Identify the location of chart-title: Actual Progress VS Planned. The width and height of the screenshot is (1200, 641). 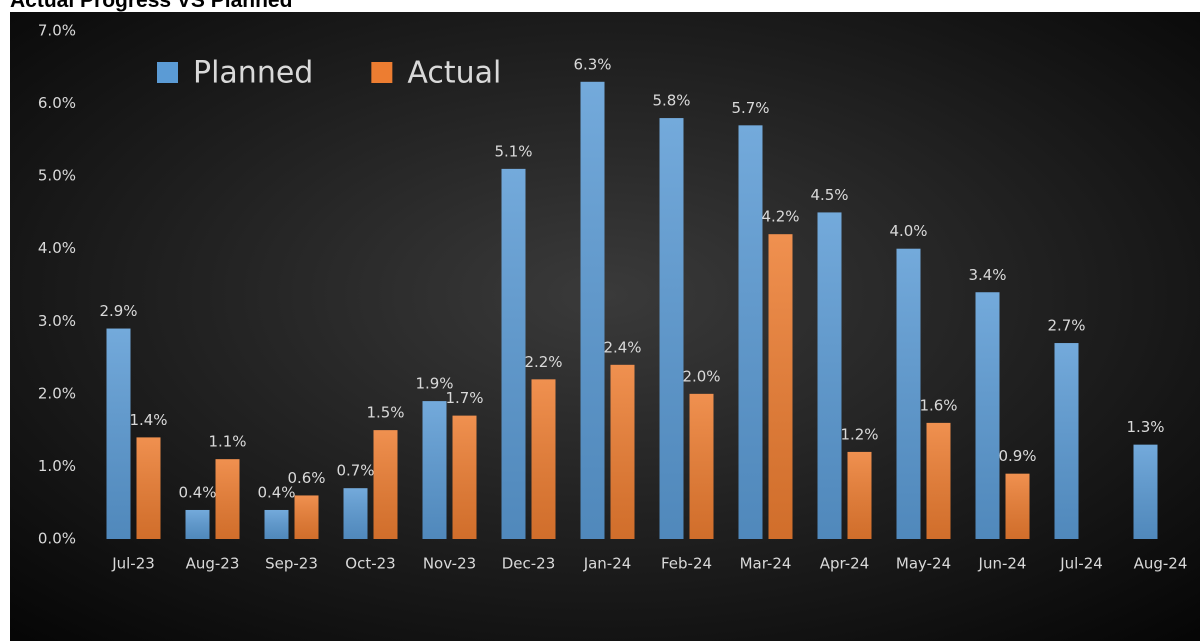
(151, 6).